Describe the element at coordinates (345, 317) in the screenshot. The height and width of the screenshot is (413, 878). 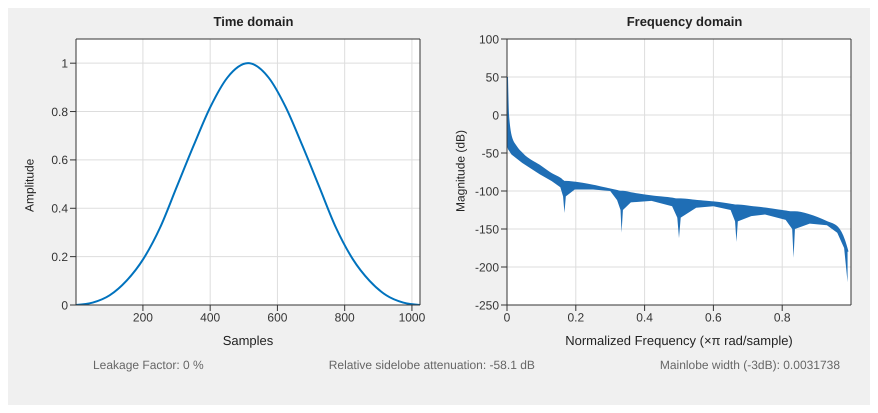
I see `x-tick-label: 800` at that location.